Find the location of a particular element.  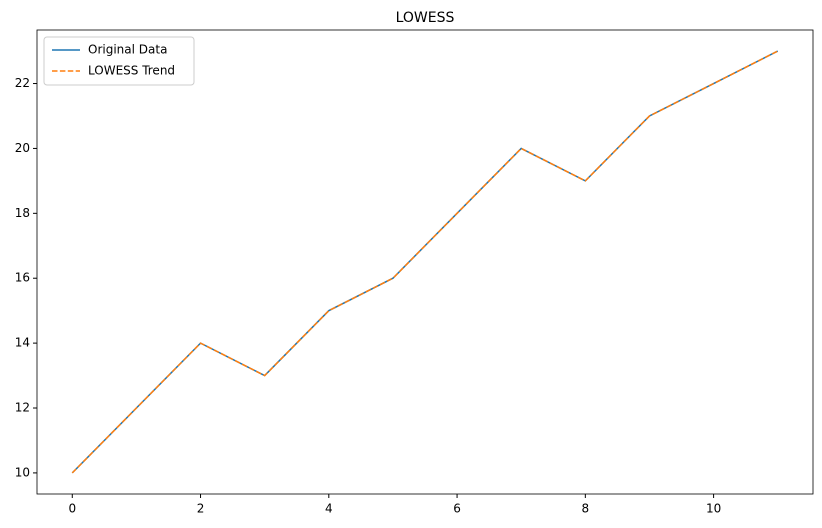

legend-box is located at coordinates (119, 61).